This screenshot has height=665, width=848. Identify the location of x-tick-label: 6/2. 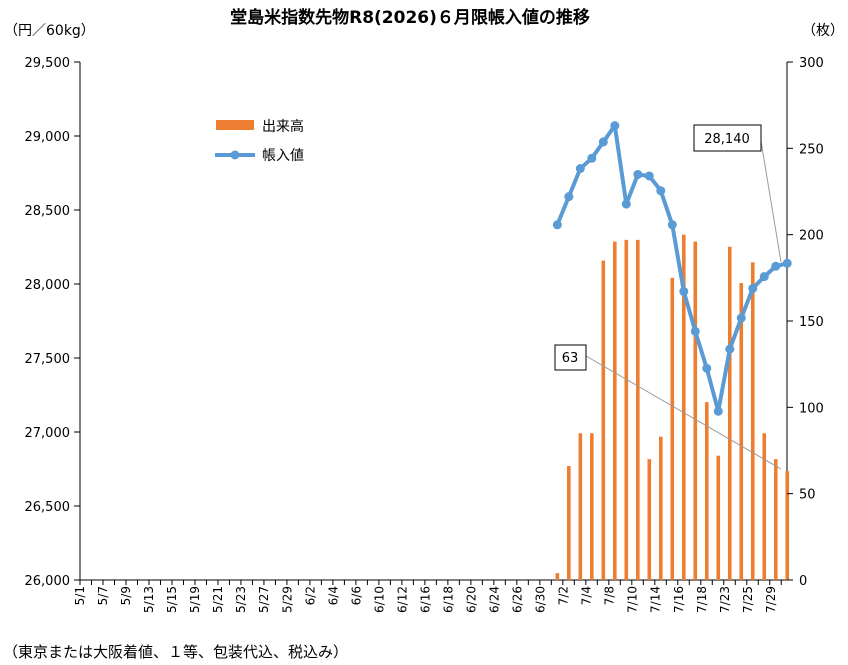
(310, 595).